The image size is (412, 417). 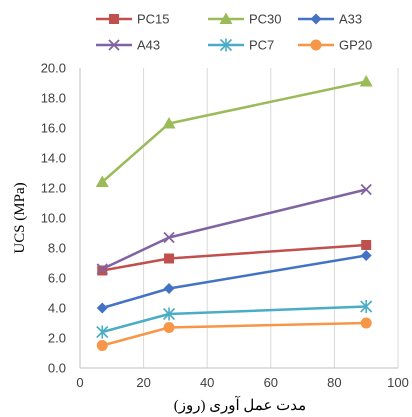 What do you see at coordinates (57, 308) in the screenshot?
I see `y-tick-label-2: 4.0` at bounding box center [57, 308].